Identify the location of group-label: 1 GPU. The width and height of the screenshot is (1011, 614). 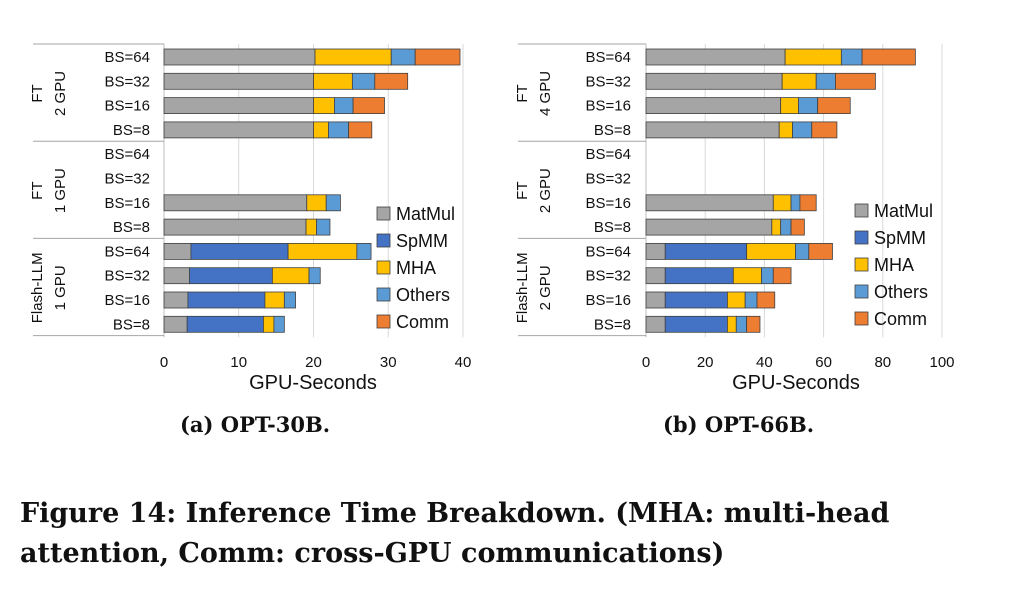
(60, 190).